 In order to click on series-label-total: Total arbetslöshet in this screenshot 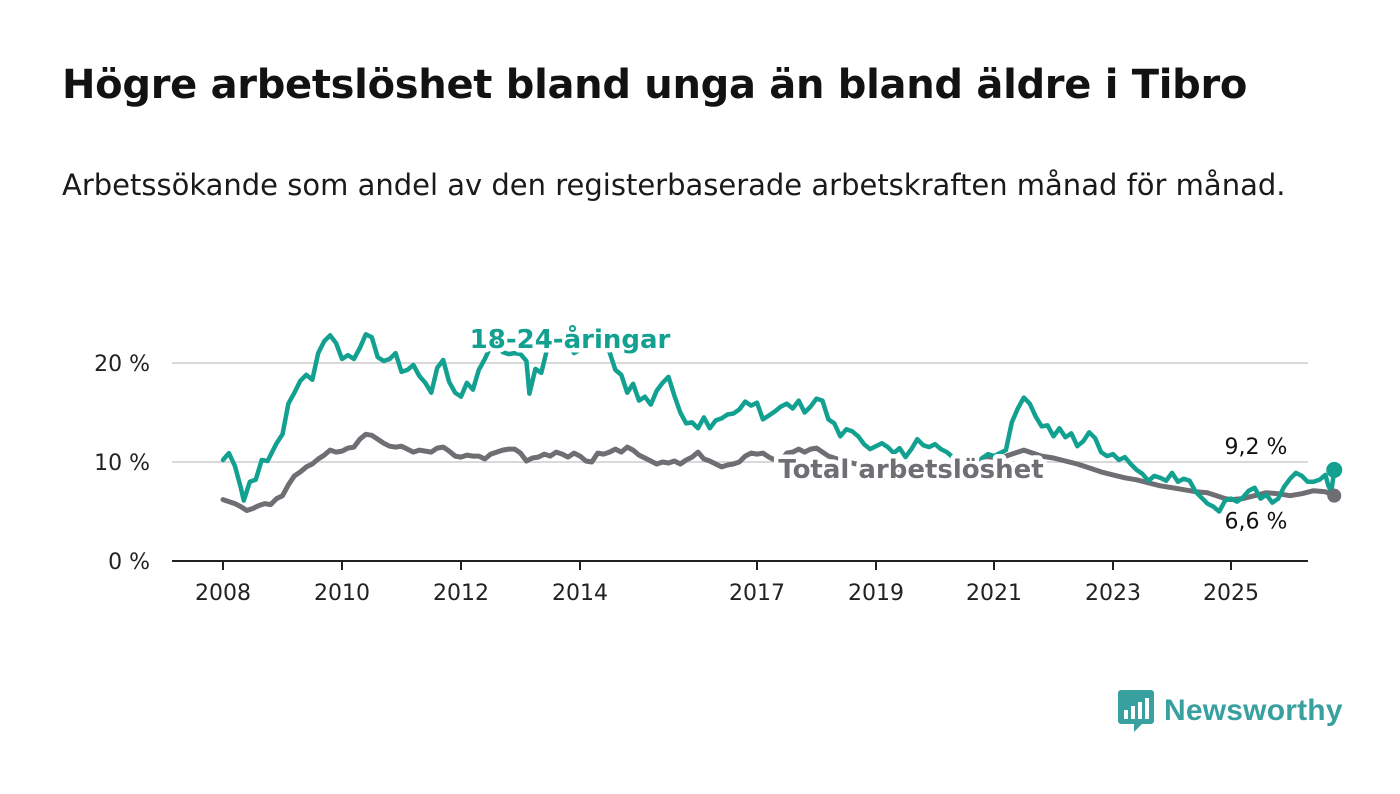, I will do `click(910, 470)`.